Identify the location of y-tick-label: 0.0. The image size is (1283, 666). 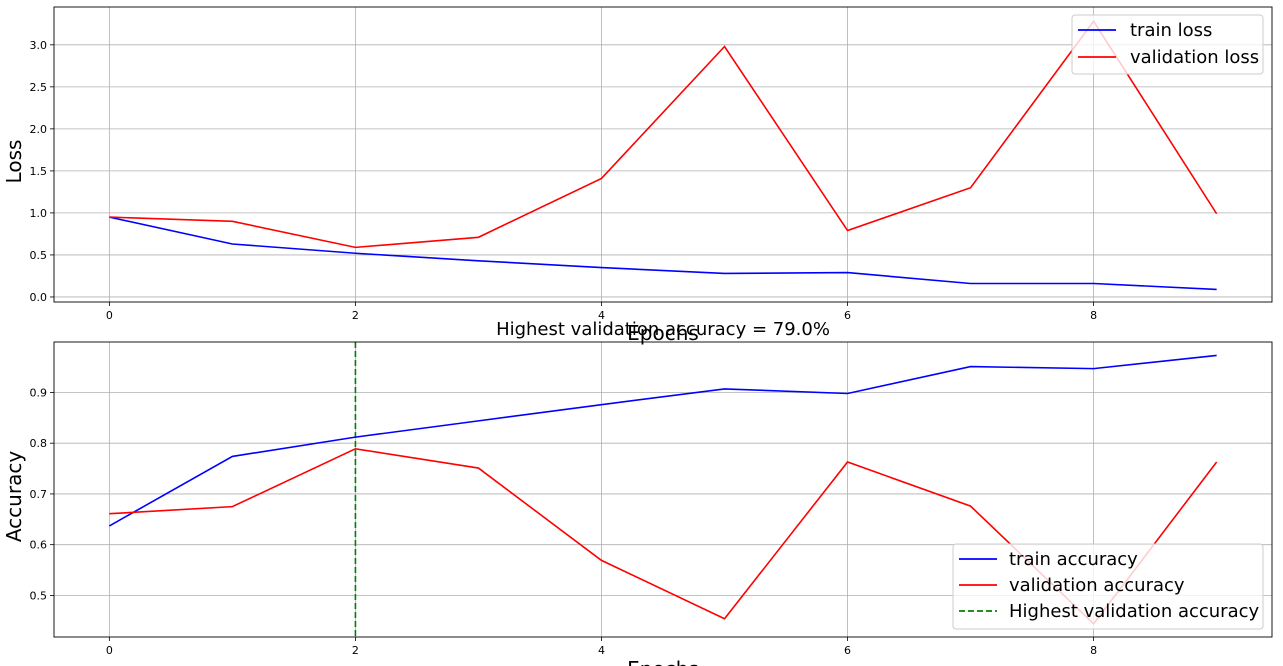
(39, 297).